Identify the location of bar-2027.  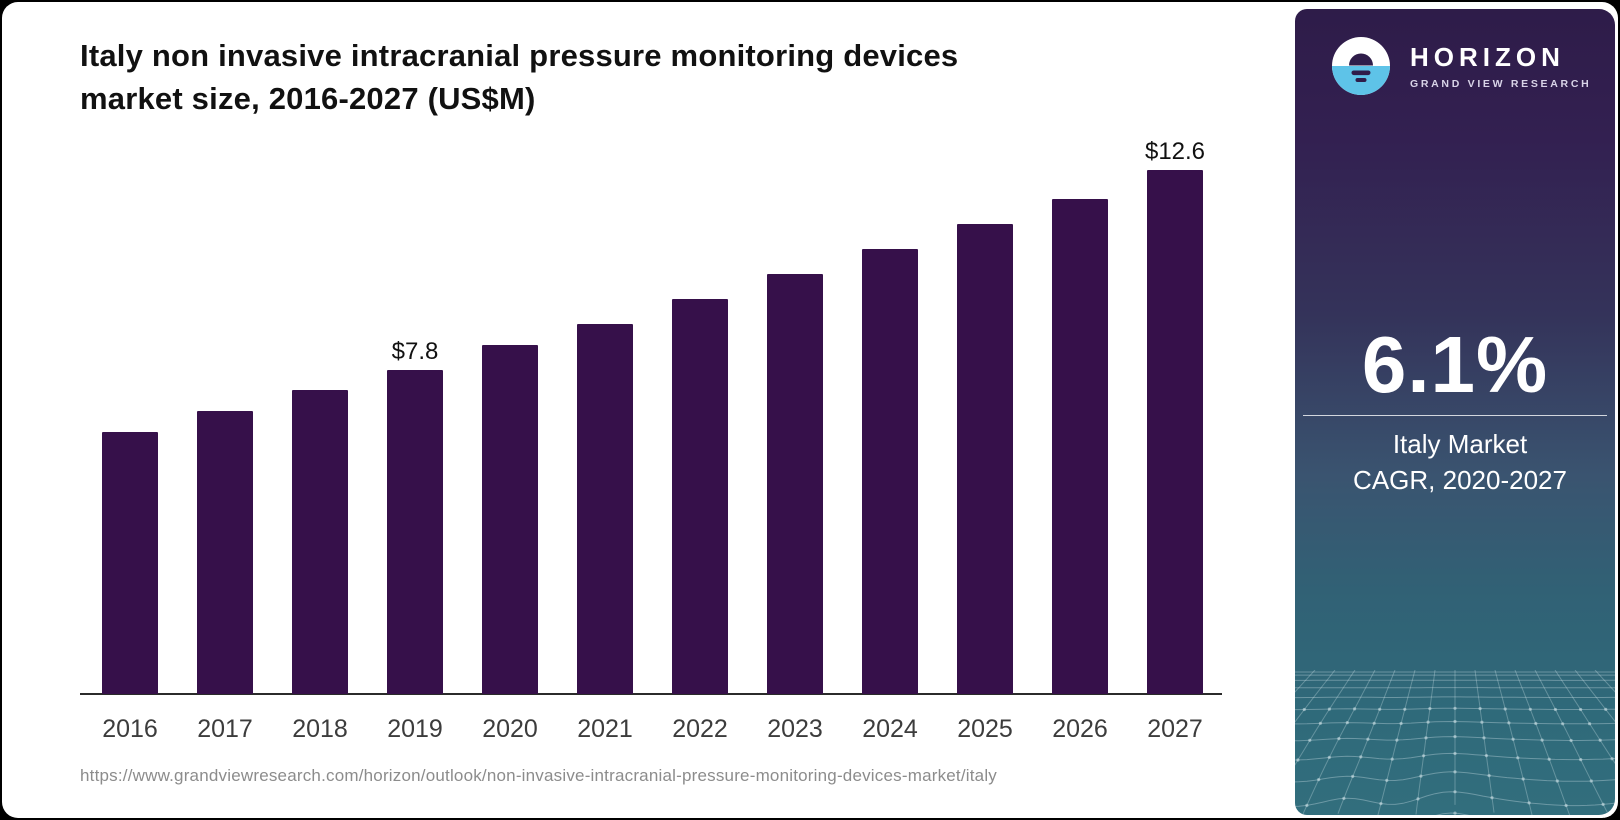
(1175, 432).